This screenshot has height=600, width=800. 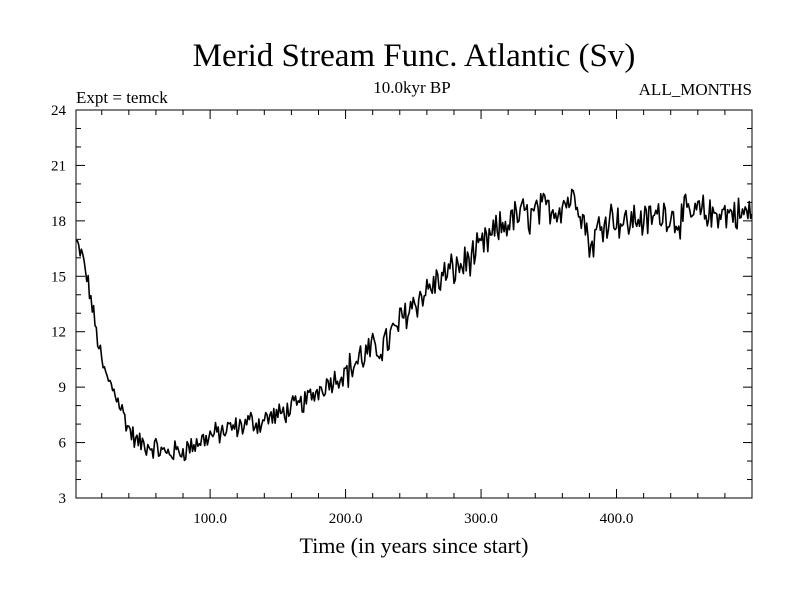 What do you see at coordinates (63, 444) in the screenshot?
I see `y-tick-label: 6` at bounding box center [63, 444].